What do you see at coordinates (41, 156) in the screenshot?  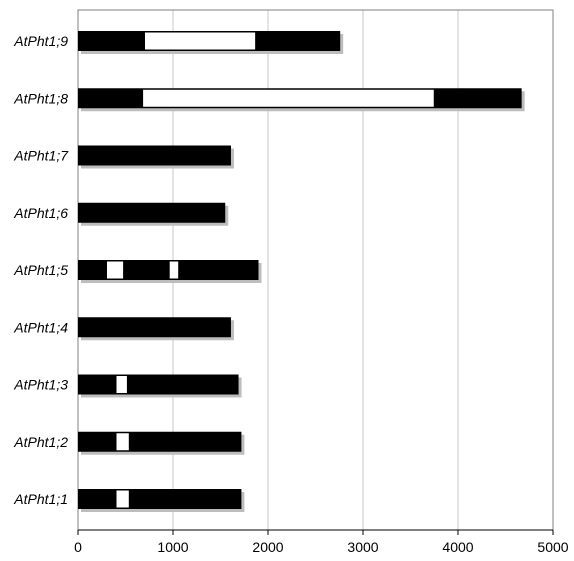 I see `gene-label: AtPht1;7` at bounding box center [41, 156].